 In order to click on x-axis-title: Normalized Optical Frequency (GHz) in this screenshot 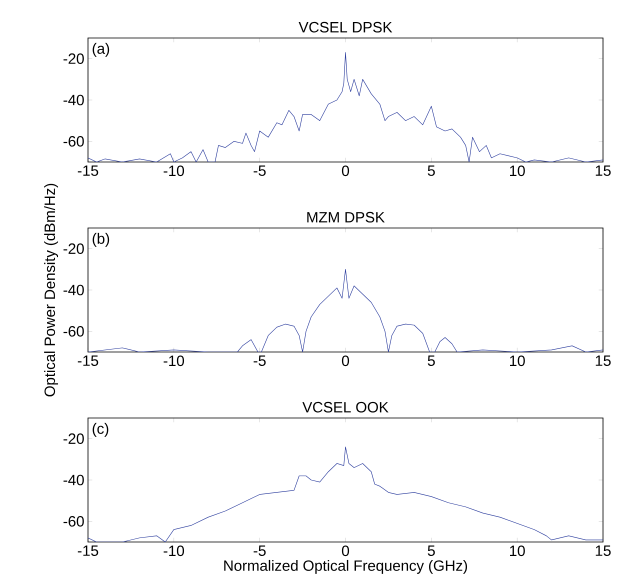, I will do `click(346, 567)`.